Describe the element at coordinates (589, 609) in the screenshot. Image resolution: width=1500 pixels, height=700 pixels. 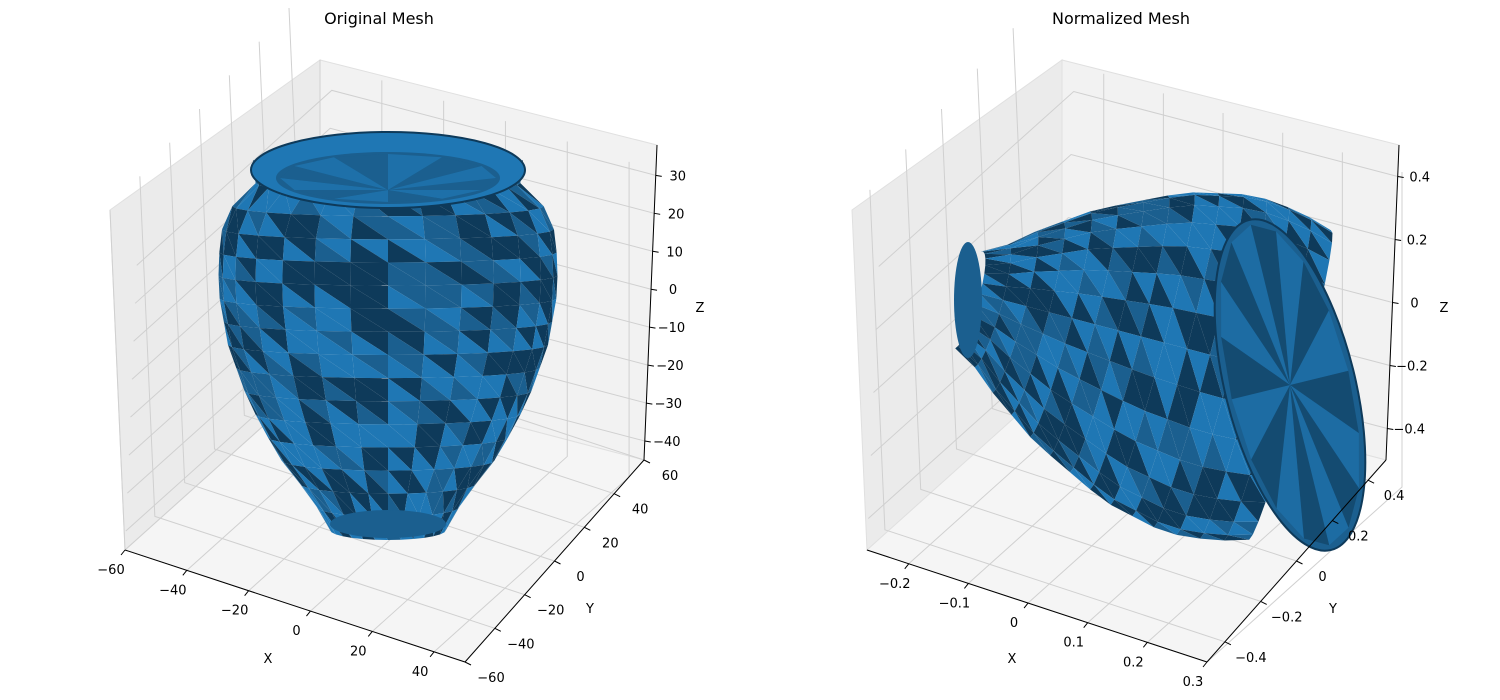
I see `y-axis-label: Y` at that location.